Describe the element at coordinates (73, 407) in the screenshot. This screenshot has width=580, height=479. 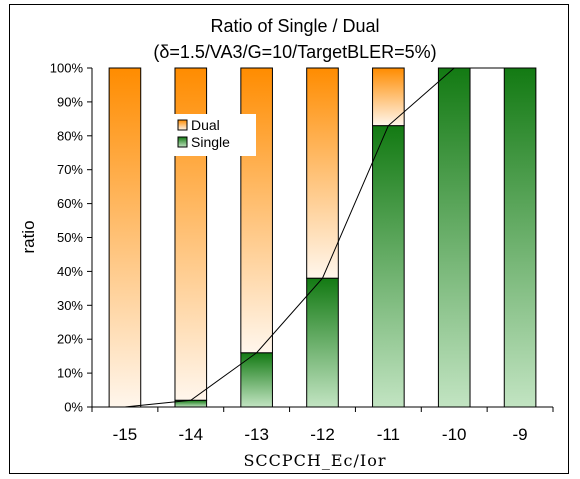
I see `y-tick-label: 0%` at that location.